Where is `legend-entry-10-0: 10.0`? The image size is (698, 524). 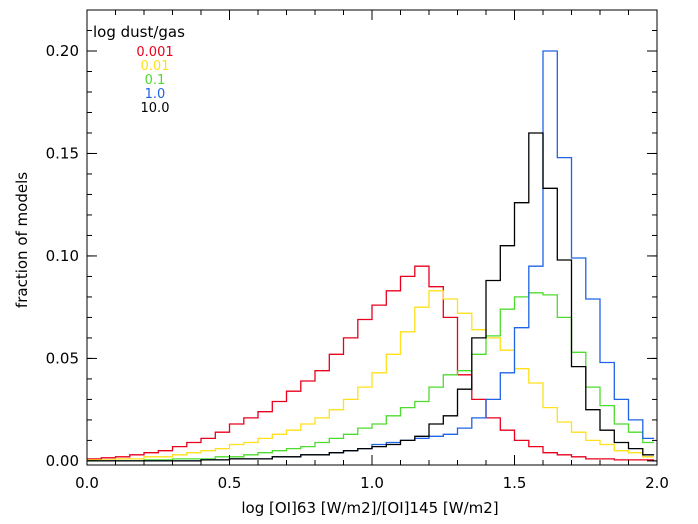
legend-entry-10-0: 10.0 is located at coordinates (155, 108).